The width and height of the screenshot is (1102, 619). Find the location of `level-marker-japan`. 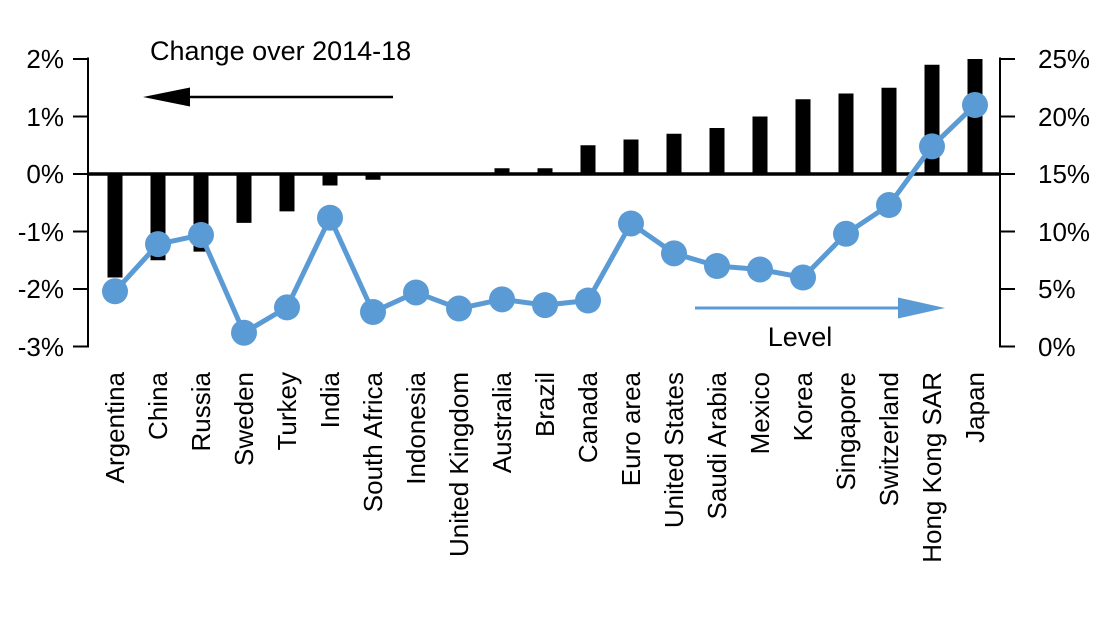

level-marker-japan is located at coordinates (975, 105).